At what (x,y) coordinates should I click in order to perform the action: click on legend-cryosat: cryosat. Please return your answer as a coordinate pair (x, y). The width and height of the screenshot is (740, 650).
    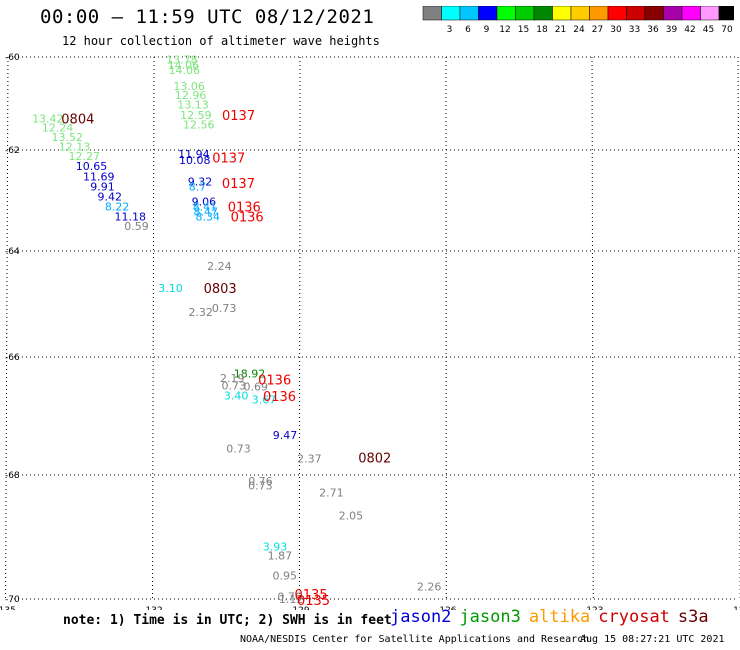
    Looking at the image, I should click on (634, 617).